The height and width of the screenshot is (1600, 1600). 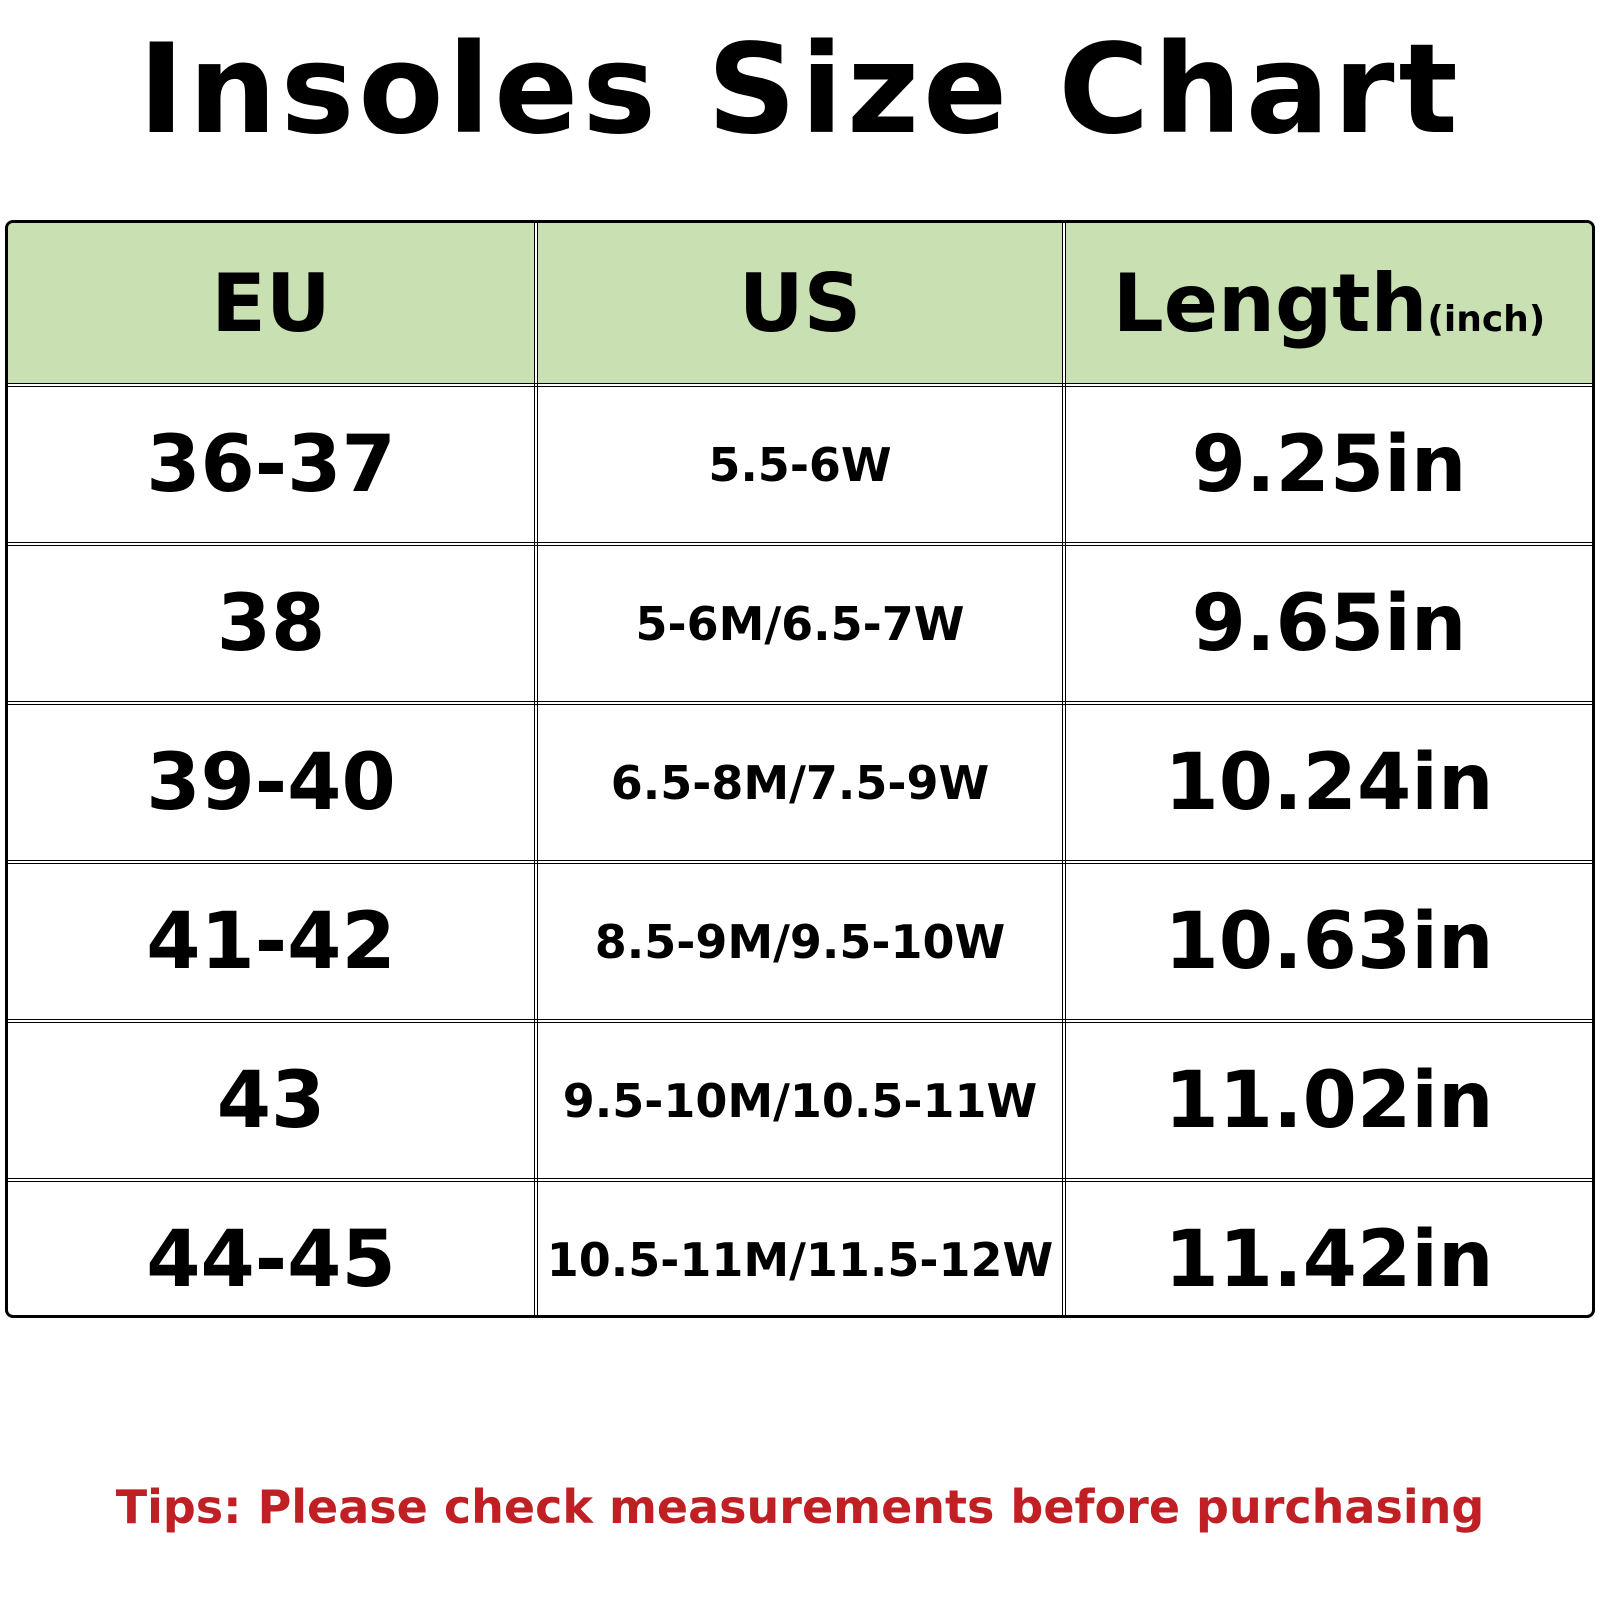 I want to click on table-row: 44-45 10.5-11M/11.5-12W 11.42in, so click(x=800, y=1246).